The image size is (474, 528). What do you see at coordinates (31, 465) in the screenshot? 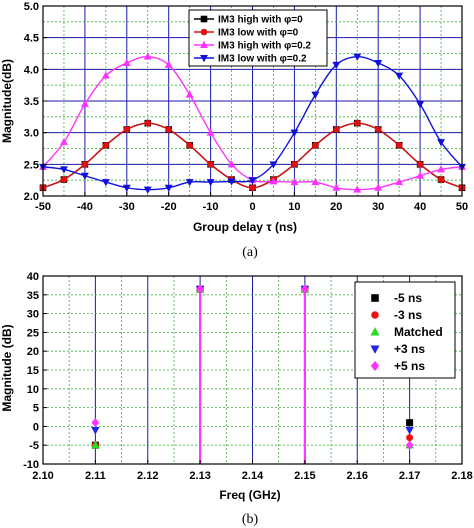
I see `y-tick-label: -10` at bounding box center [31, 465].